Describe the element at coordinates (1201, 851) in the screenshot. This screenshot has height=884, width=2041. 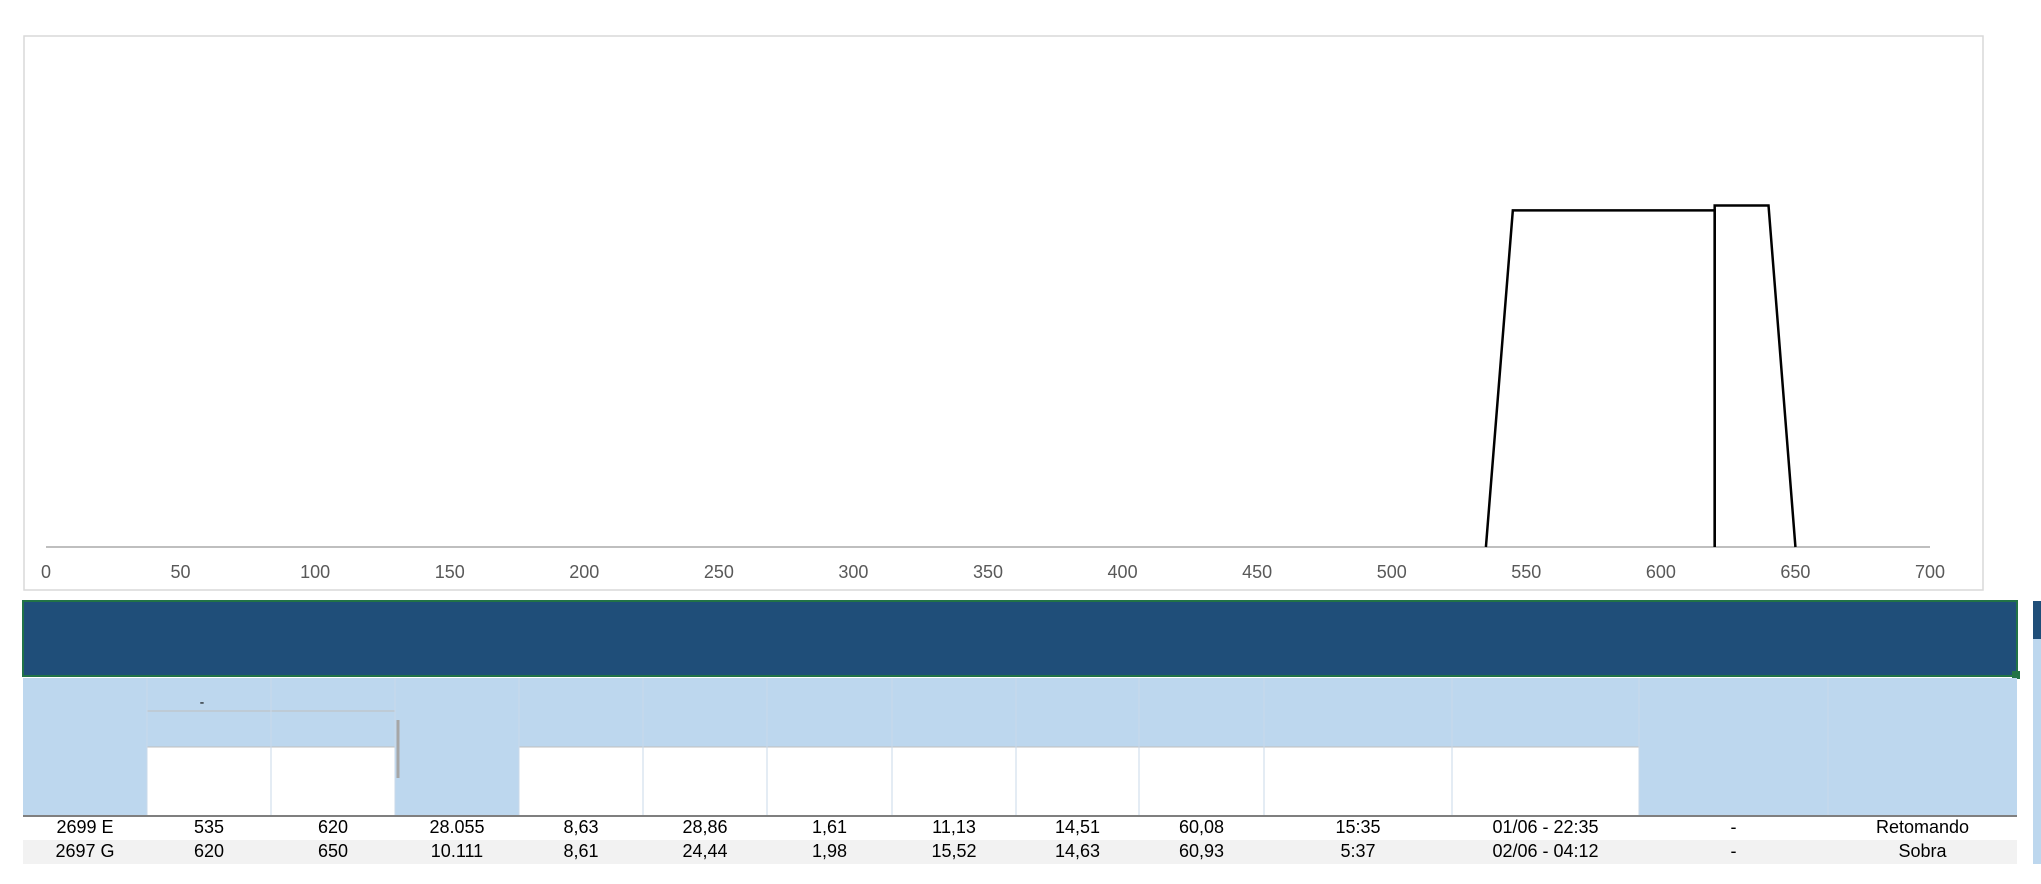
I see `cell: 60,93` at that location.